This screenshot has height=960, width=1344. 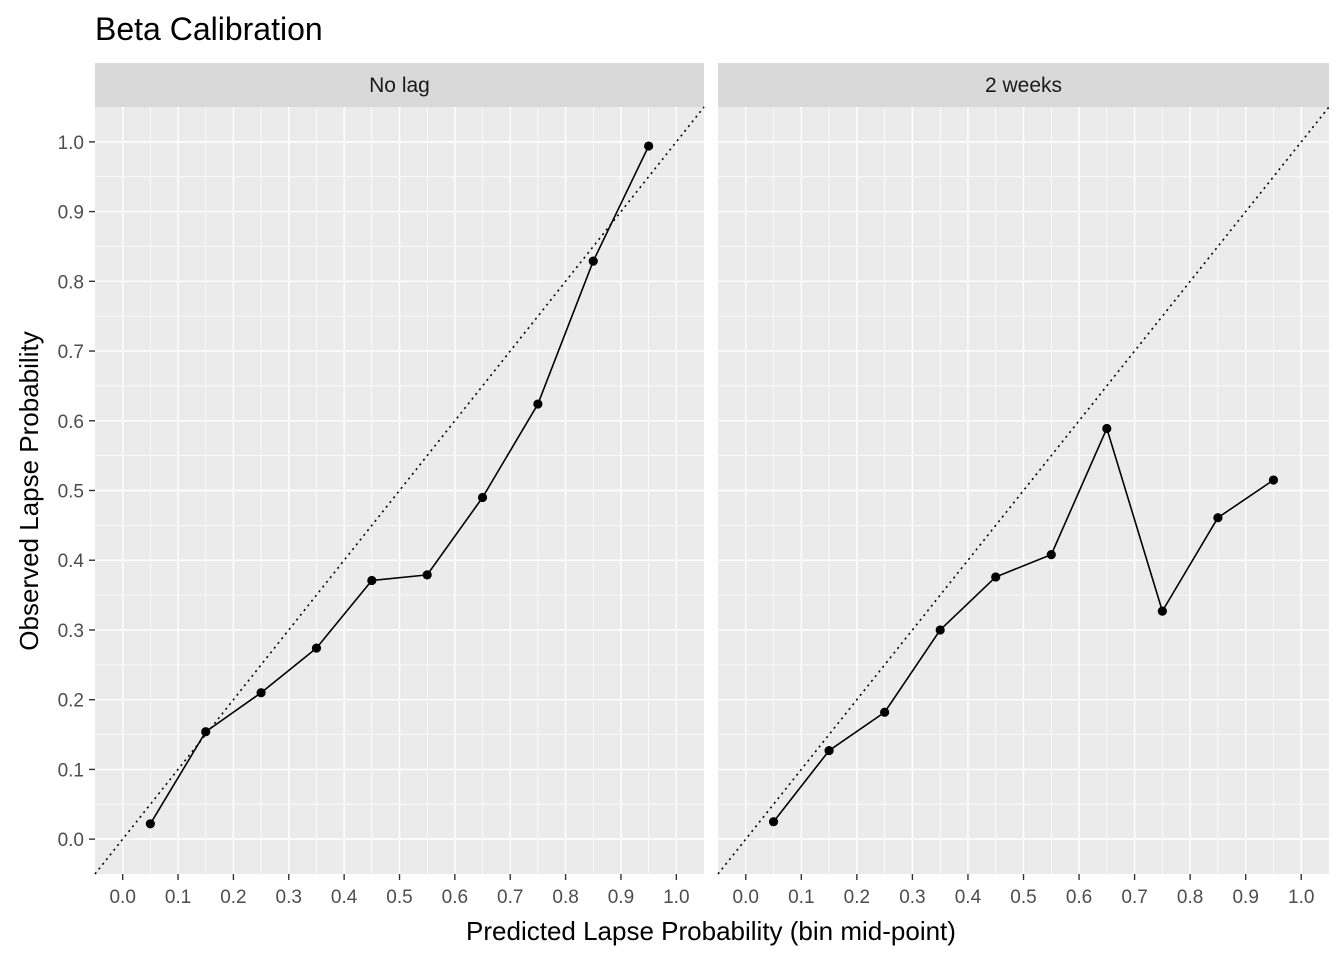 I want to click on facet-strip-label: 2 weeks, so click(x=1023, y=85).